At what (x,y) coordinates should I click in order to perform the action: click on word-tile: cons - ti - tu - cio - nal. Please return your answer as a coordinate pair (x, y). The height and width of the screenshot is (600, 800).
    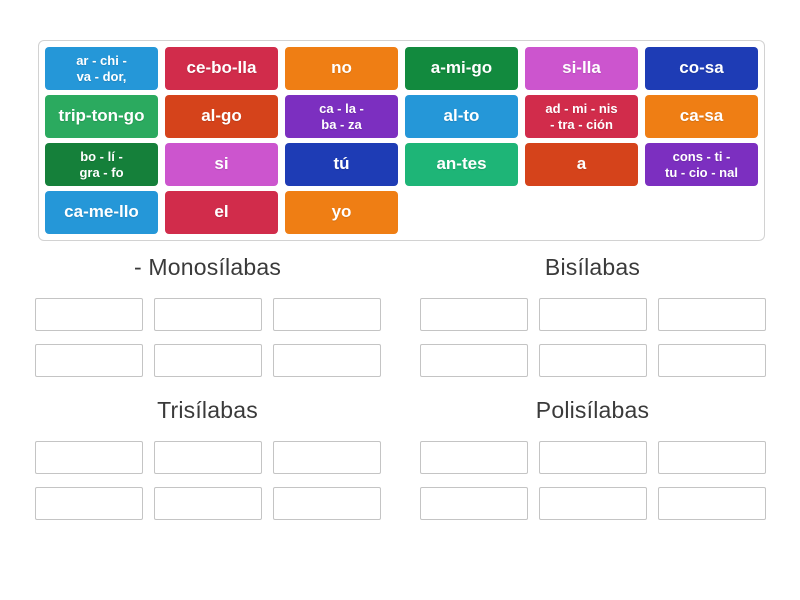
    Looking at the image, I should click on (701, 164).